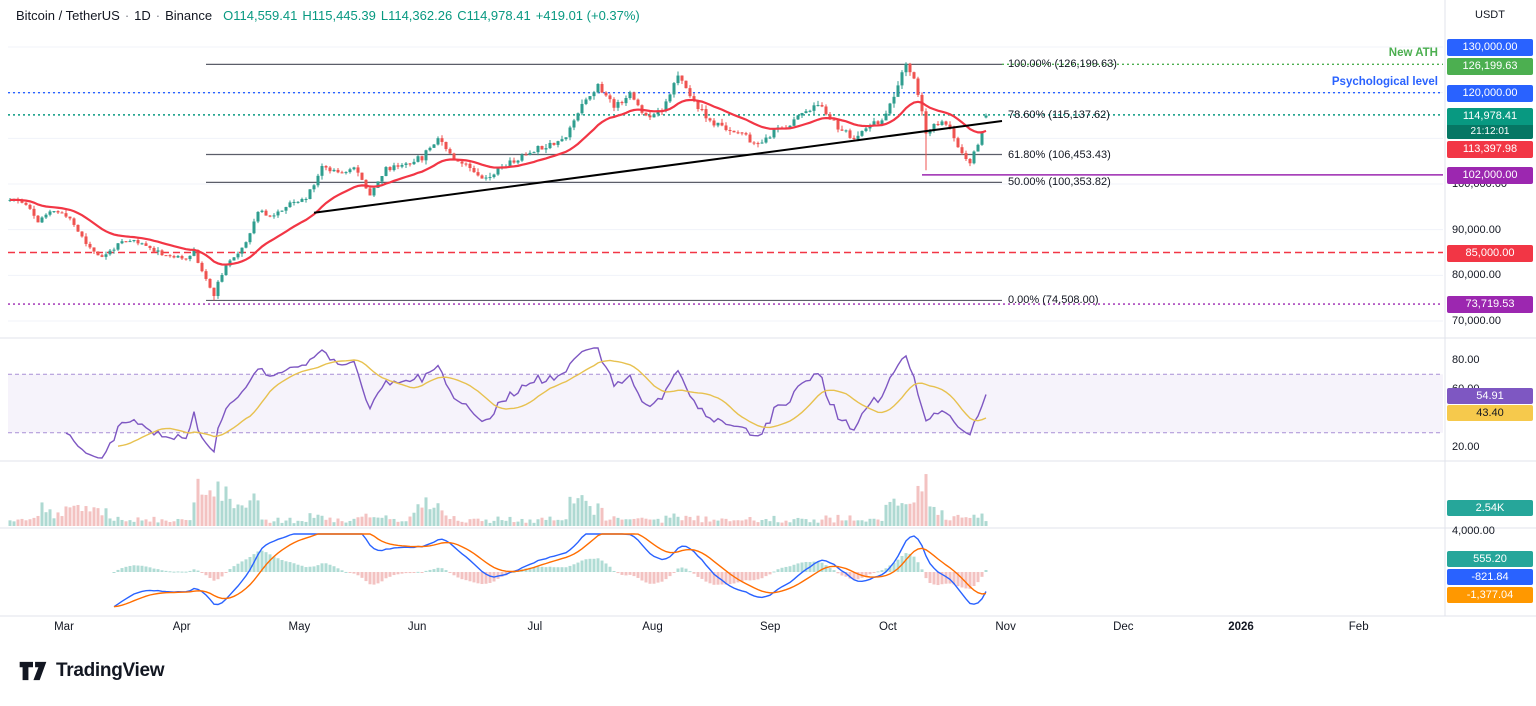  I want to click on price-tick: 90,000.00, so click(1476, 229).